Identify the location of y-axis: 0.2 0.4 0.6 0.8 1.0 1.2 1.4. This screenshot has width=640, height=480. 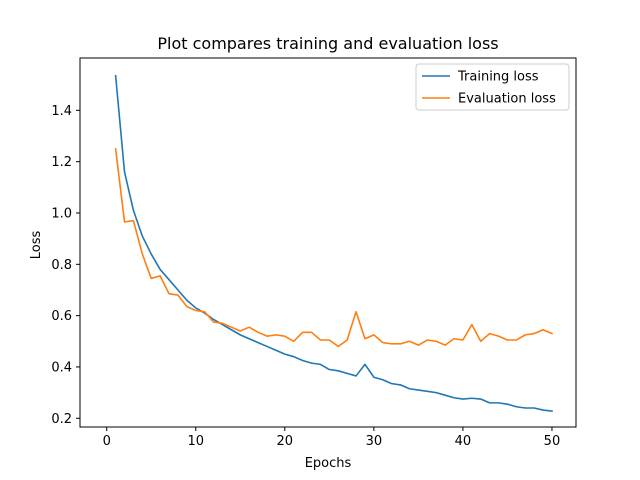
(65, 265).